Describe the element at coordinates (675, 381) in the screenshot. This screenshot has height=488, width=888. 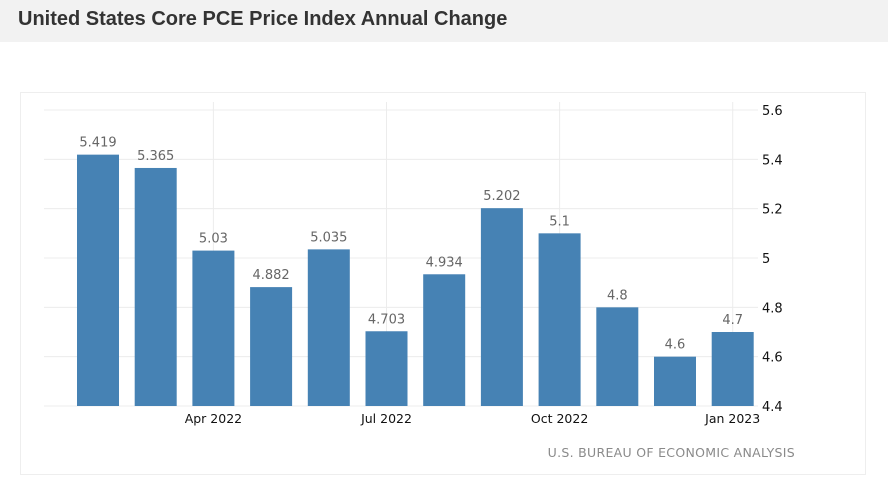
I see `bar-dec-2022` at that location.